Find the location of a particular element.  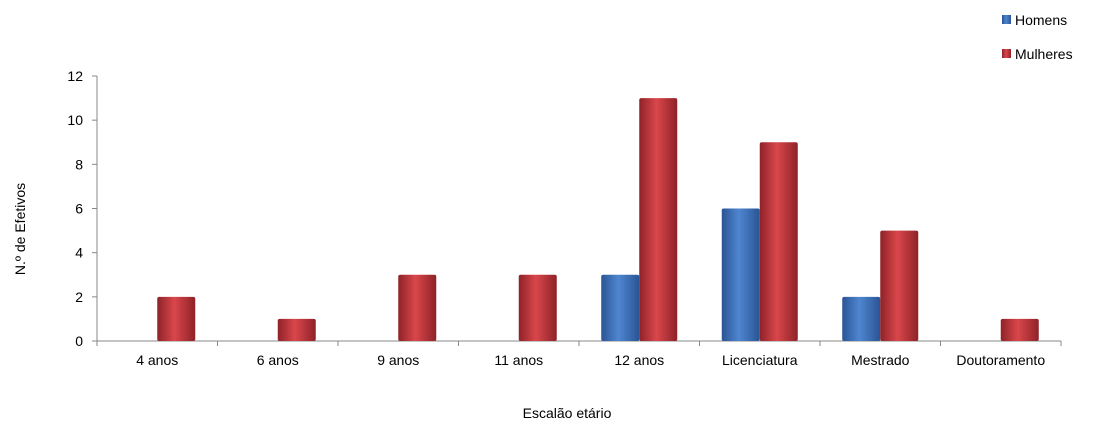

x-tick-label: 4 anos is located at coordinates (157, 360).